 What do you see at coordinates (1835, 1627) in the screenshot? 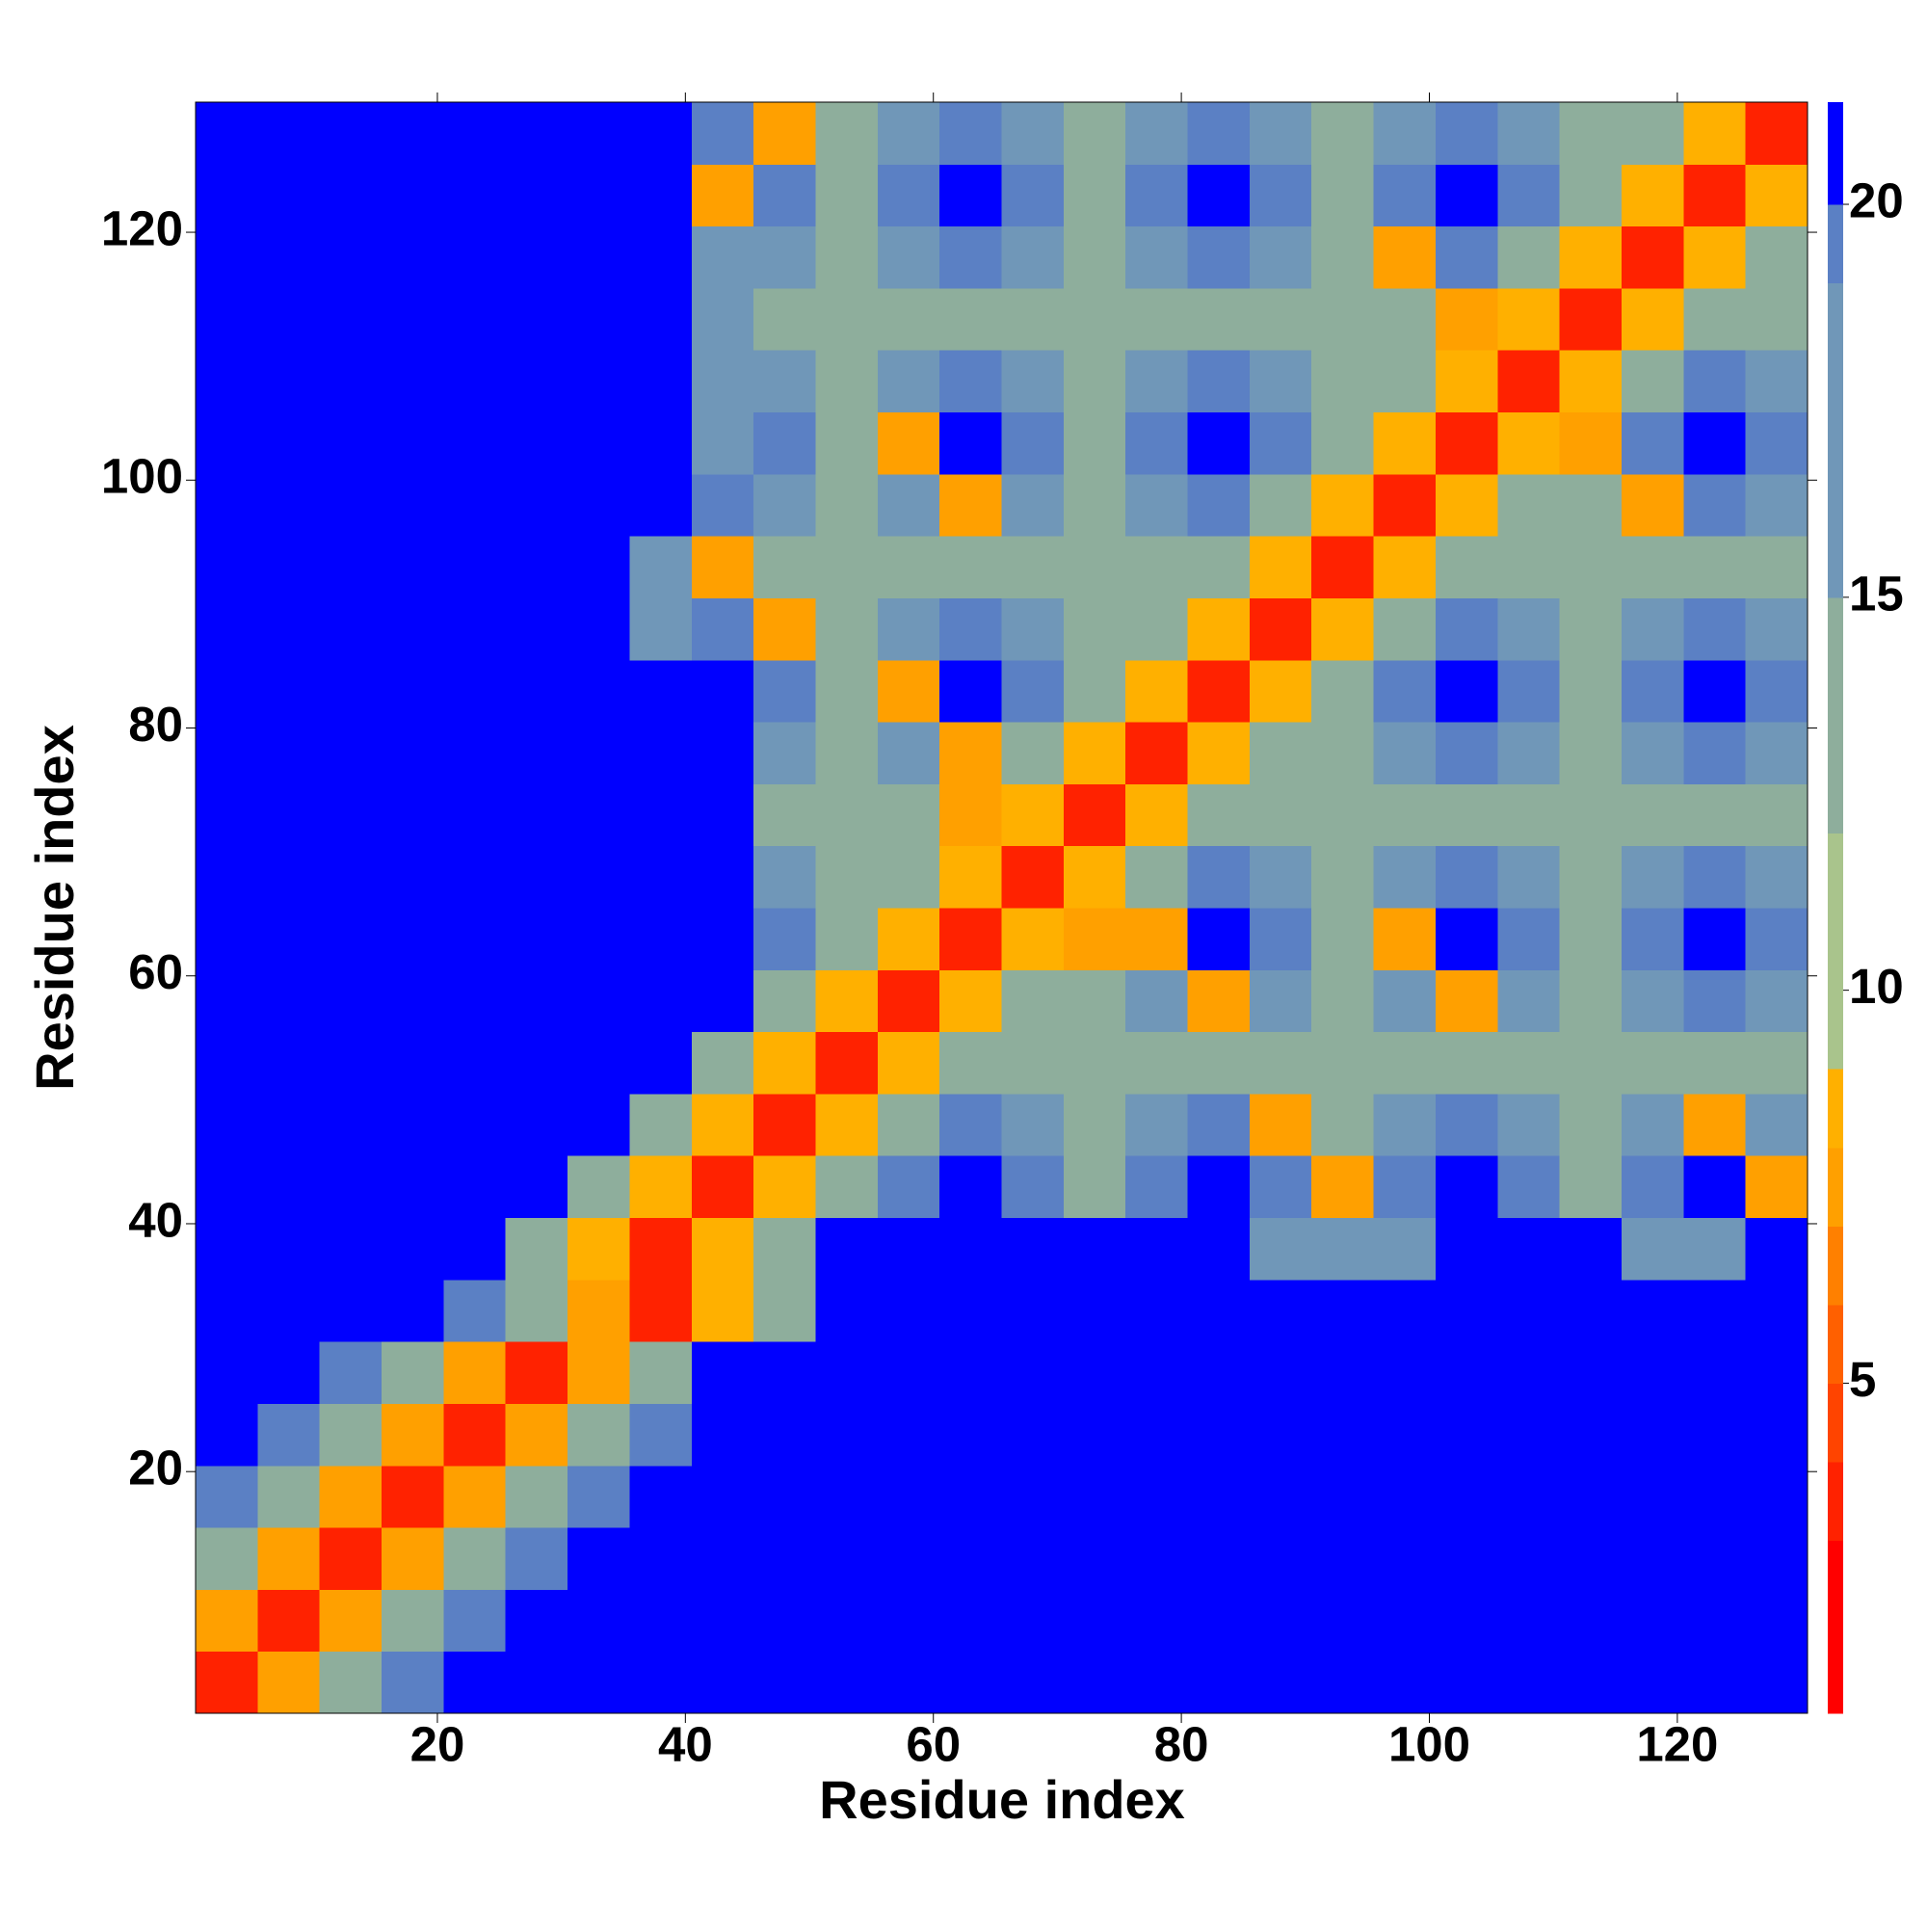
I see `colorbar-segment` at bounding box center [1835, 1627].